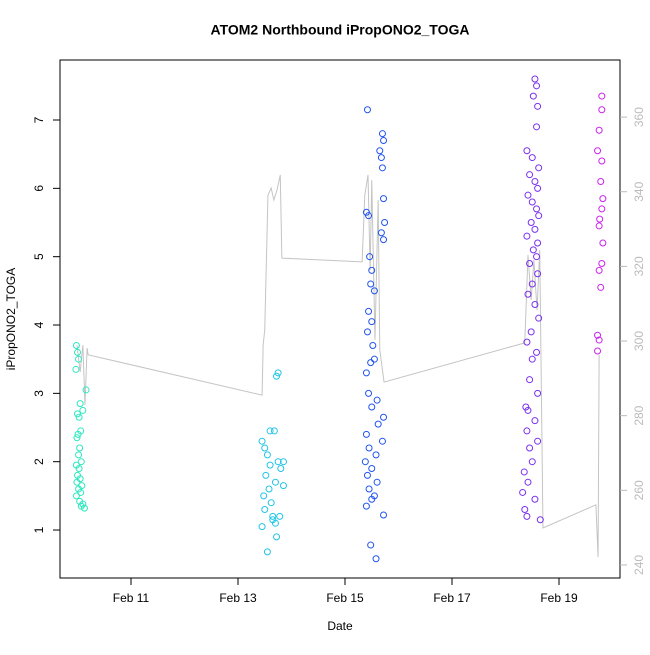  What do you see at coordinates (639, 266) in the screenshot?
I see `y2-tick-label: 320` at bounding box center [639, 266].